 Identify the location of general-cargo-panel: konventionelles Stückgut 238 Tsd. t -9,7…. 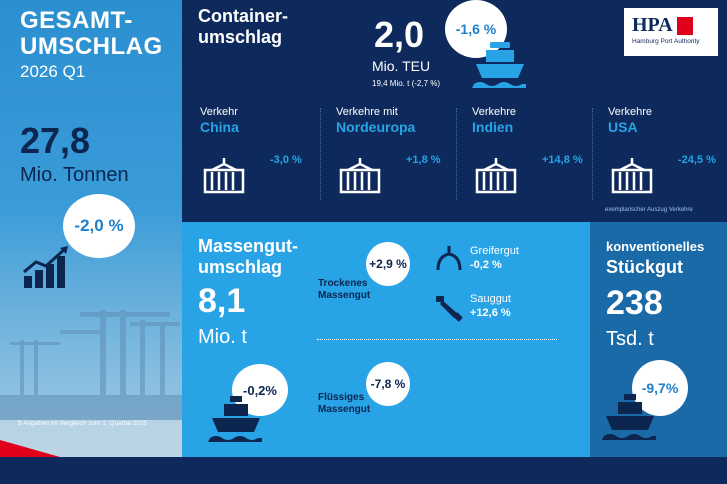
(658, 339).